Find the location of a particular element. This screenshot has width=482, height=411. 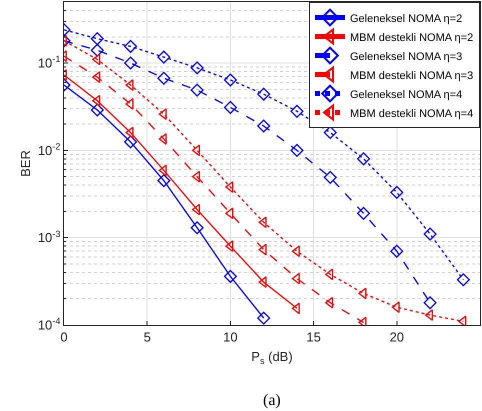

x-axis-title: P$_{s}$ (dB) is located at coordinates (272, 357).